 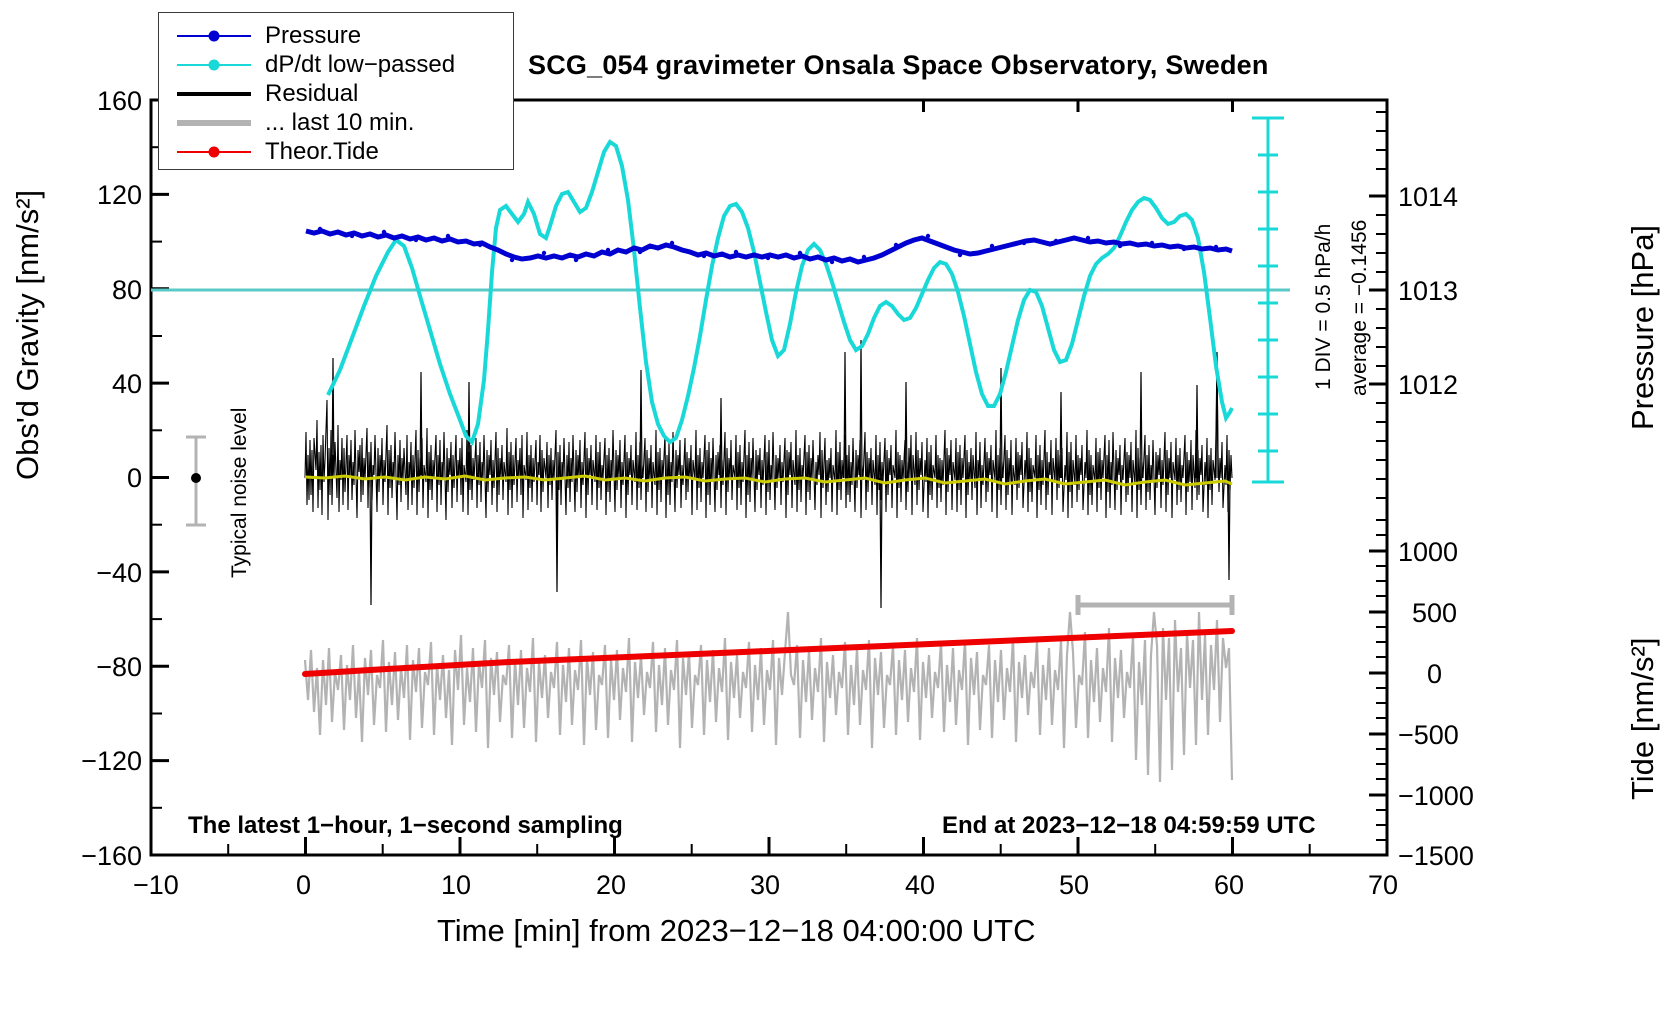 What do you see at coordinates (119, 667) in the screenshot?
I see `y-left-tick-m80: −80` at bounding box center [119, 667].